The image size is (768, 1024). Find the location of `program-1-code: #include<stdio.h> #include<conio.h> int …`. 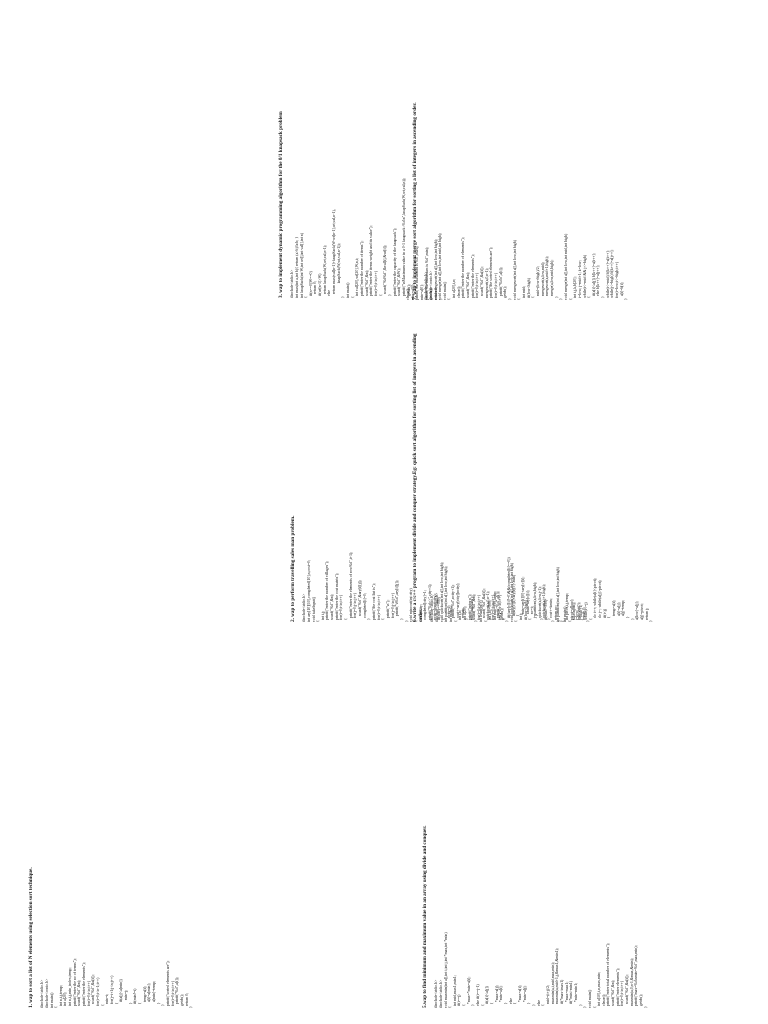

program-1-code: #include<stdio.h> #include<conio.h> int … is located at coordinates (117, 983).